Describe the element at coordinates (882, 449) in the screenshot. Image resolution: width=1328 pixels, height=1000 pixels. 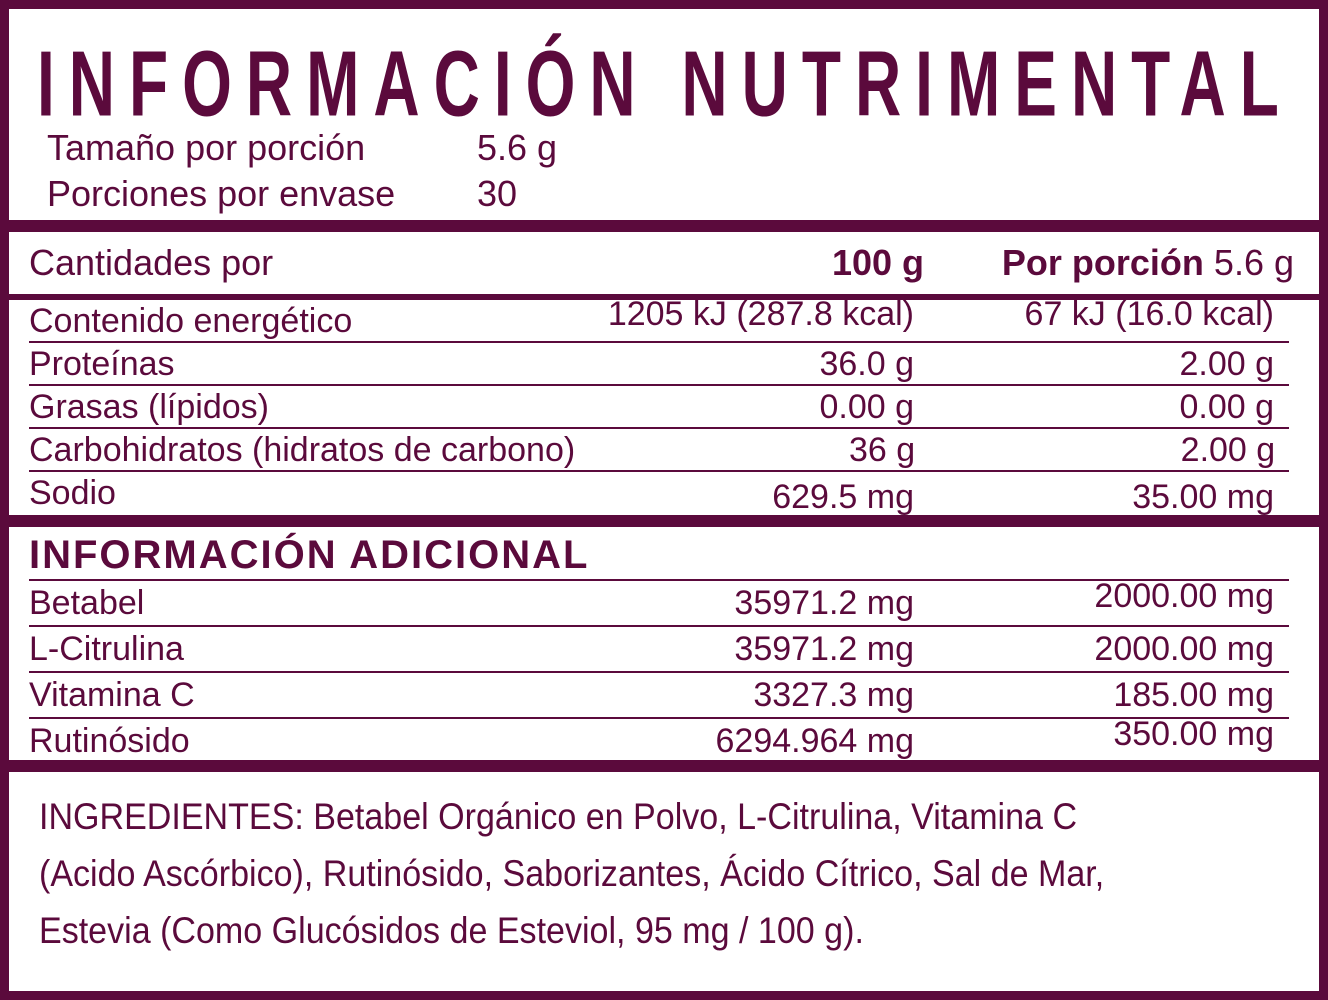
I see `per-100g-value: 36 g` at that location.